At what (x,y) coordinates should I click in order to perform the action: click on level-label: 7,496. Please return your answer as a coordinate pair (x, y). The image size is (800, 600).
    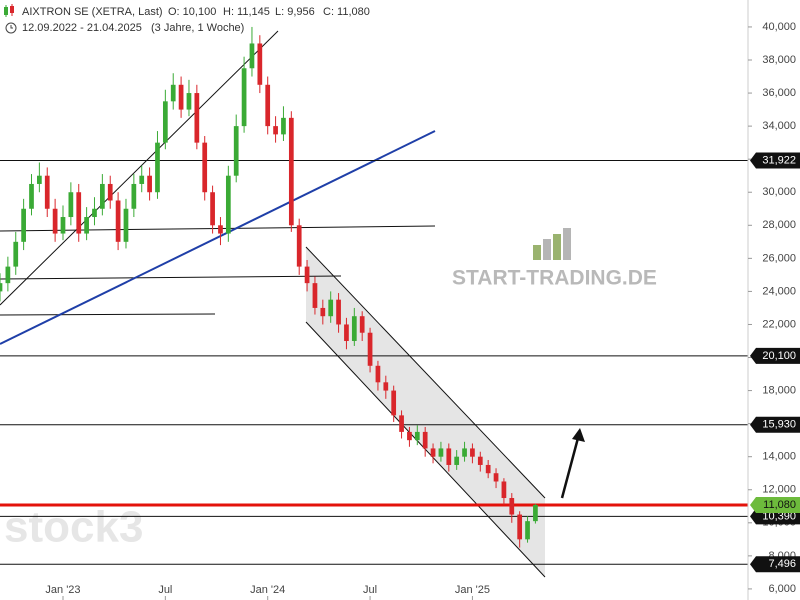
    Looking at the image, I should click on (782, 564).